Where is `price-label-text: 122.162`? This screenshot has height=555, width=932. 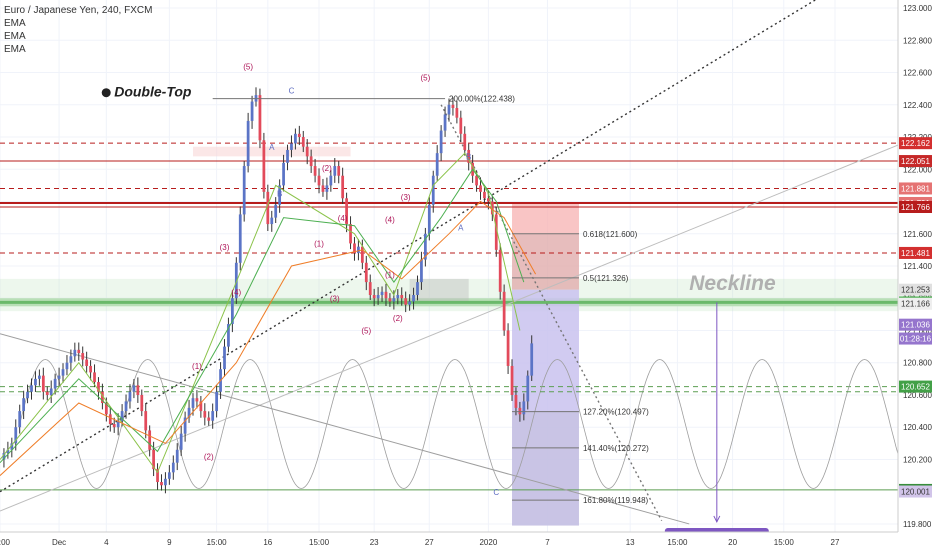 price-label-text: 122.162 is located at coordinates (915, 143).